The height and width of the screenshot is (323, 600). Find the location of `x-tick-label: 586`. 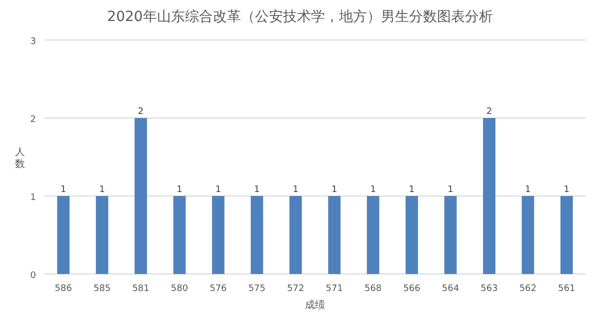

x-tick-label: 586 is located at coordinates (63, 289).